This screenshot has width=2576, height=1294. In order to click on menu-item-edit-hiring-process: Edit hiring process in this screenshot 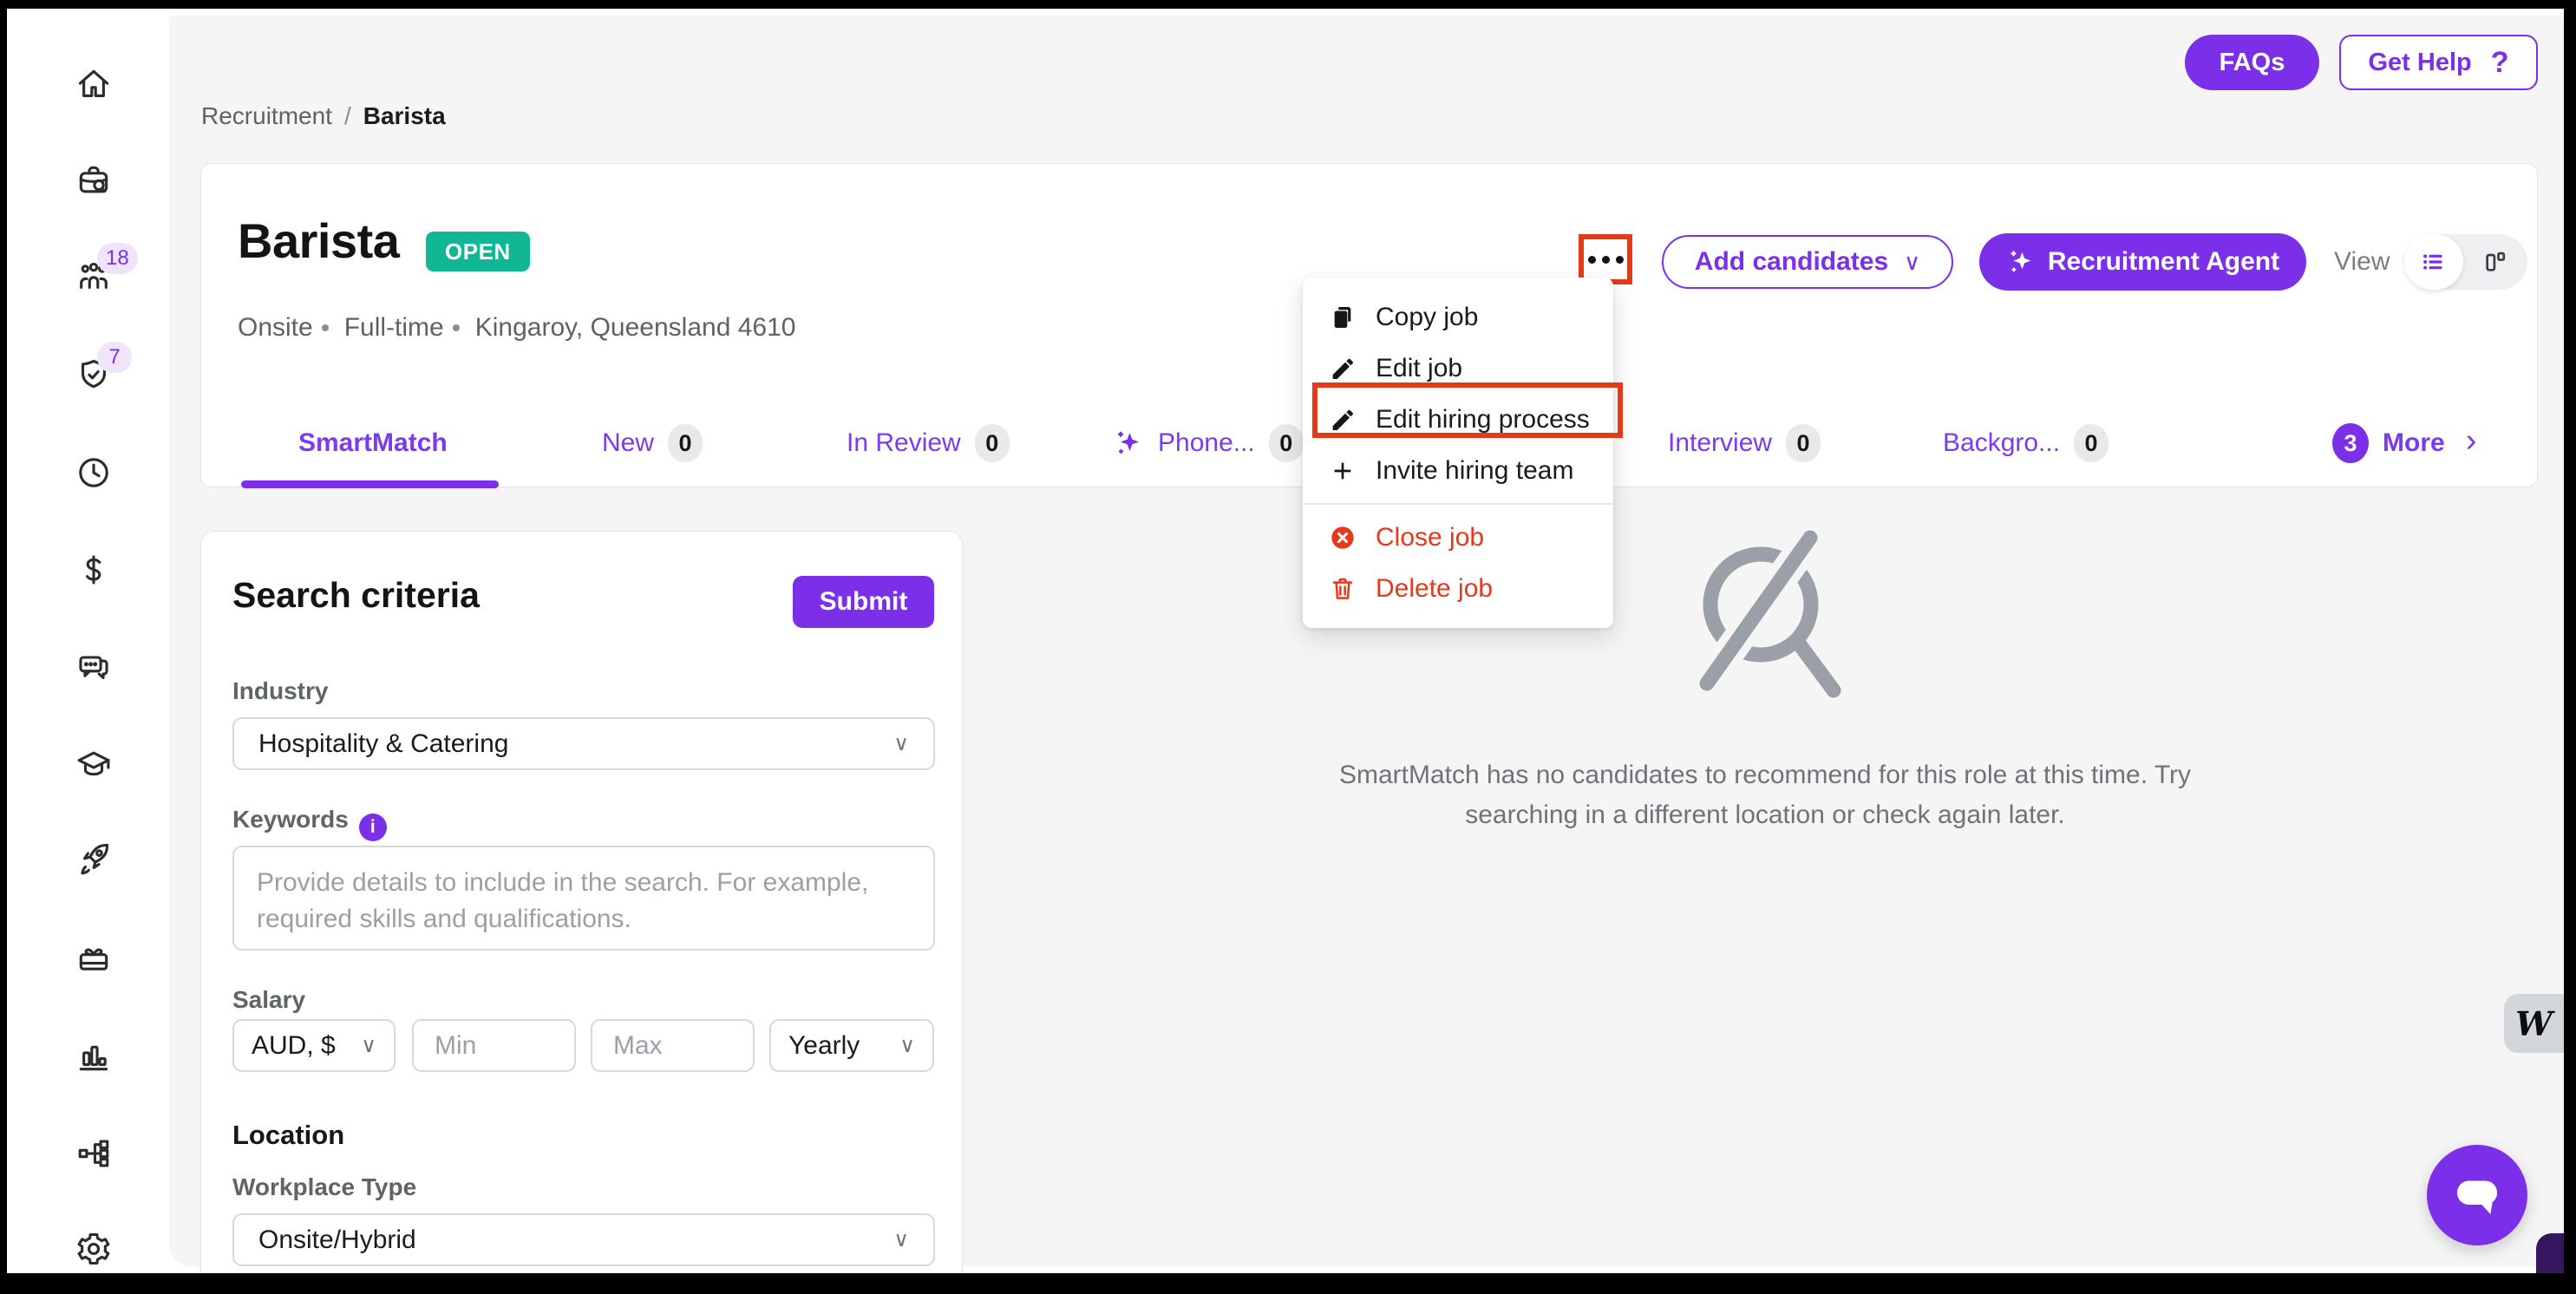, I will do `click(1458, 419)`.